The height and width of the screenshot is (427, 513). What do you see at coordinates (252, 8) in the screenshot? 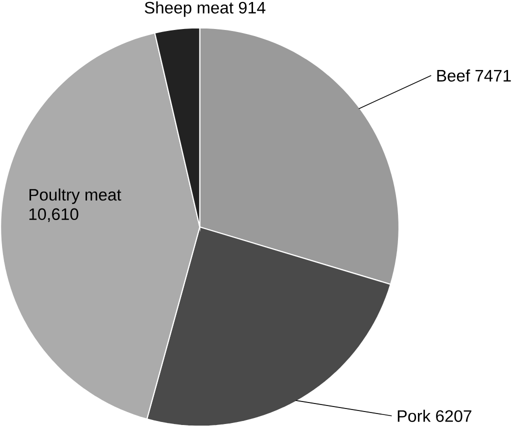
I see `data-label: 914` at bounding box center [252, 8].